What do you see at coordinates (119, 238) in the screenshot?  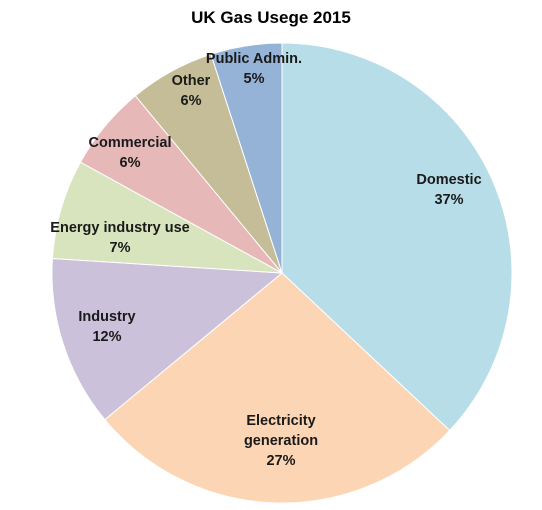 I see `data-label-energy-industry-use: Energy industry use 7%` at bounding box center [119, 238].